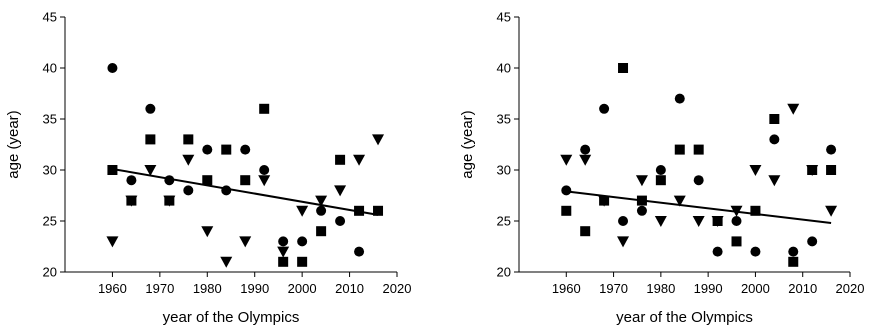 The width and height of the screenshot is (883, 327). What do you see at coordinates (755, 288) in the screenshot?
I see `x-tick-label: 2000` at bounding box center [755, 288].